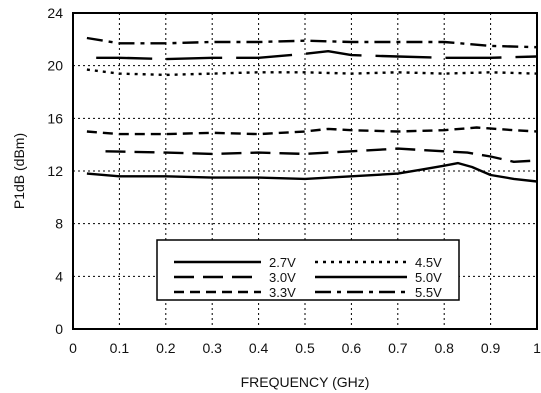  Describe the element at coordinates (352, 348) in the screenshot. I see `x-tick-label: 0.6` at that location.